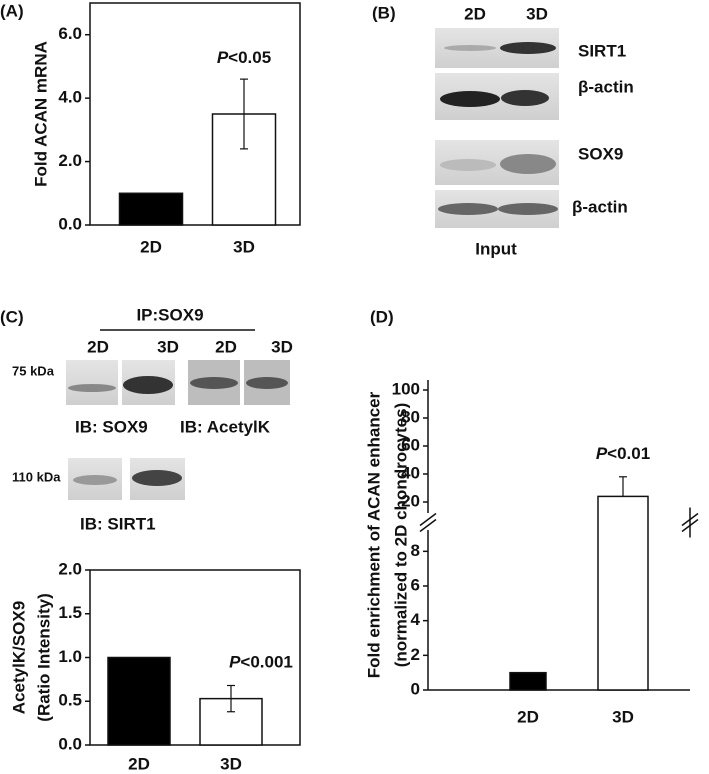 This screenshot has width=709, height=774. I want to click on blot-label: SOX9, so click(600, 153).